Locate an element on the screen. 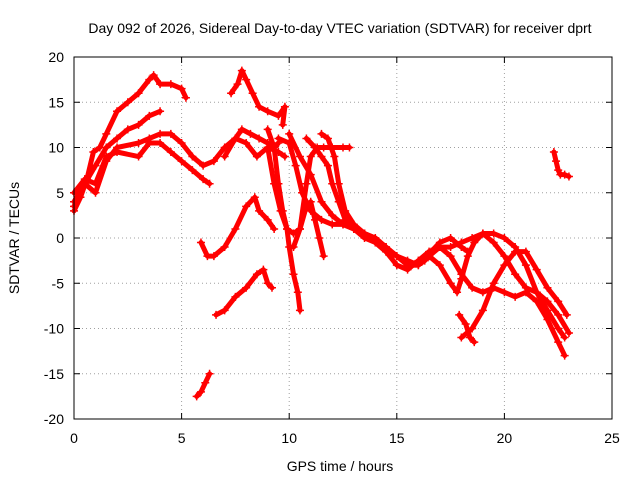  y-tick-label: 0 is located at coordinates (60, 238).